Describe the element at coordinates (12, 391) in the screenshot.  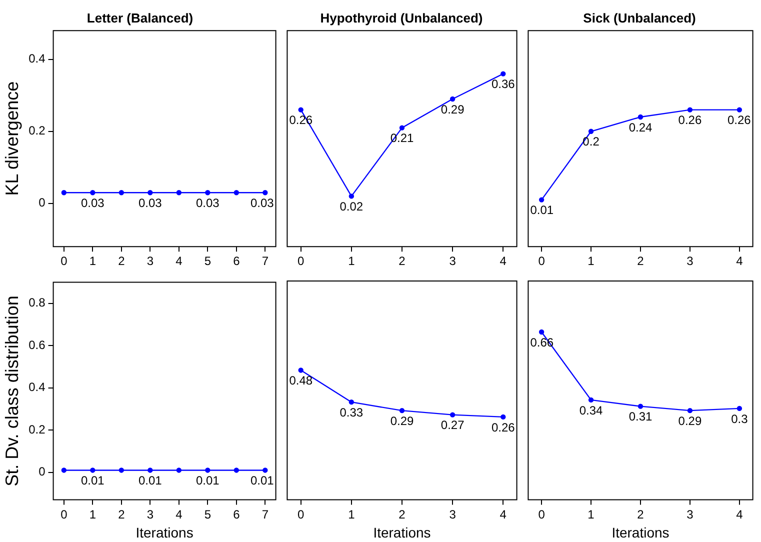
I see `y-axis-title: St. Dv. class distribution` at that location.